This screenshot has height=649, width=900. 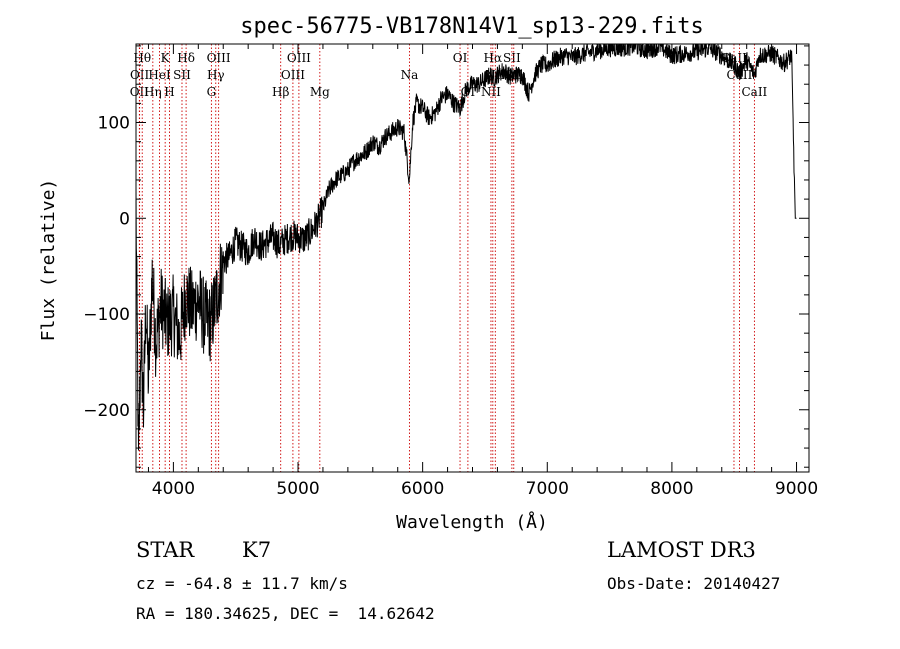 What do you see at coordinates (472, 26) in the screenshot?
I see `chart-title: spec-56775-VB178N14V1_sp13-229.fits` at bounding box center [472, 26].